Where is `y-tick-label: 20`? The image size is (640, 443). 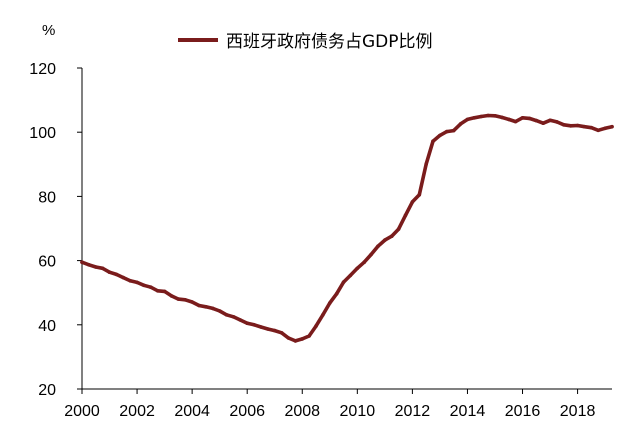 y-tick-label: 20 is located at coordinates (47, 390).